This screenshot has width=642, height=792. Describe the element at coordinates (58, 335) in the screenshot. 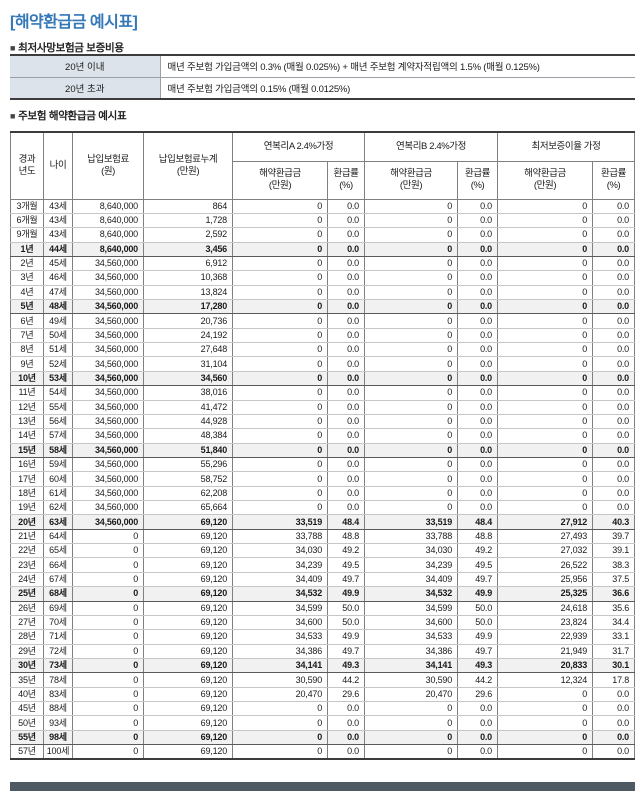

I see `table-cell: 50세` at that location.